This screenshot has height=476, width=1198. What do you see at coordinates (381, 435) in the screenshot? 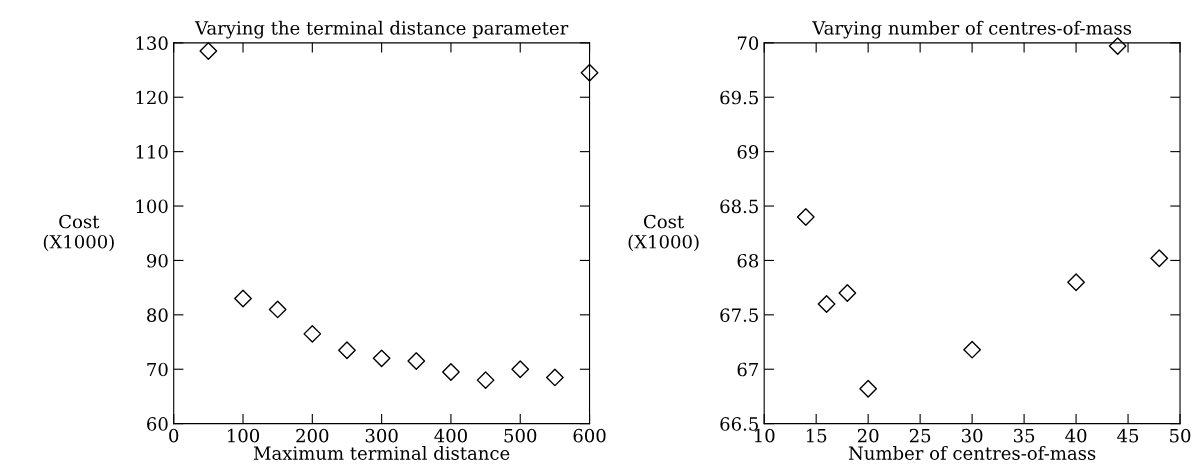
I see `x-tick-label: 300` at bounding box center [381, 435].